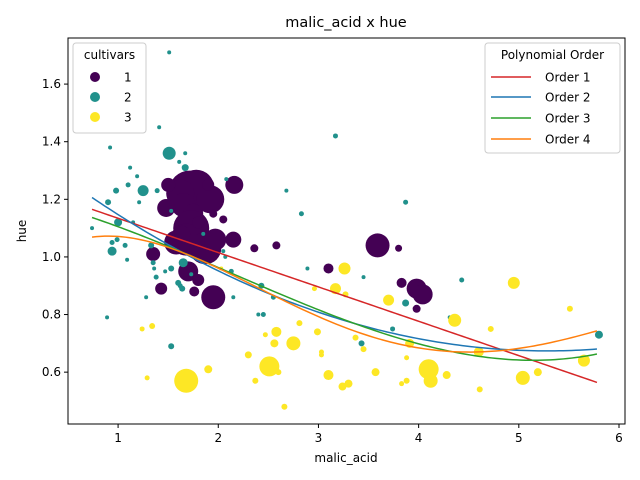 This screenshot has width=640, height=480. I want to click on y-tick-label: 1.6, so click(51, 84).